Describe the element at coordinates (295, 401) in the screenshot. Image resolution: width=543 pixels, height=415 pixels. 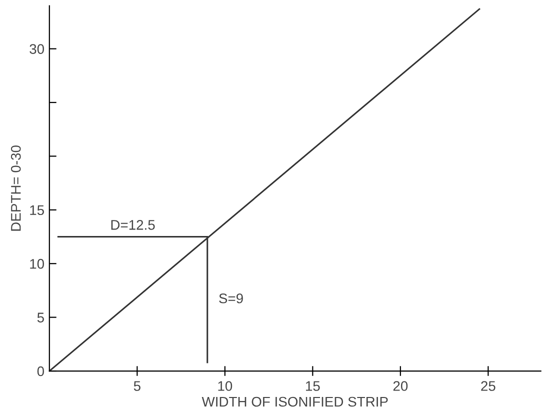
I see `x-axis-title: WIDTH OF ISONIFIED STRIP` at that location.